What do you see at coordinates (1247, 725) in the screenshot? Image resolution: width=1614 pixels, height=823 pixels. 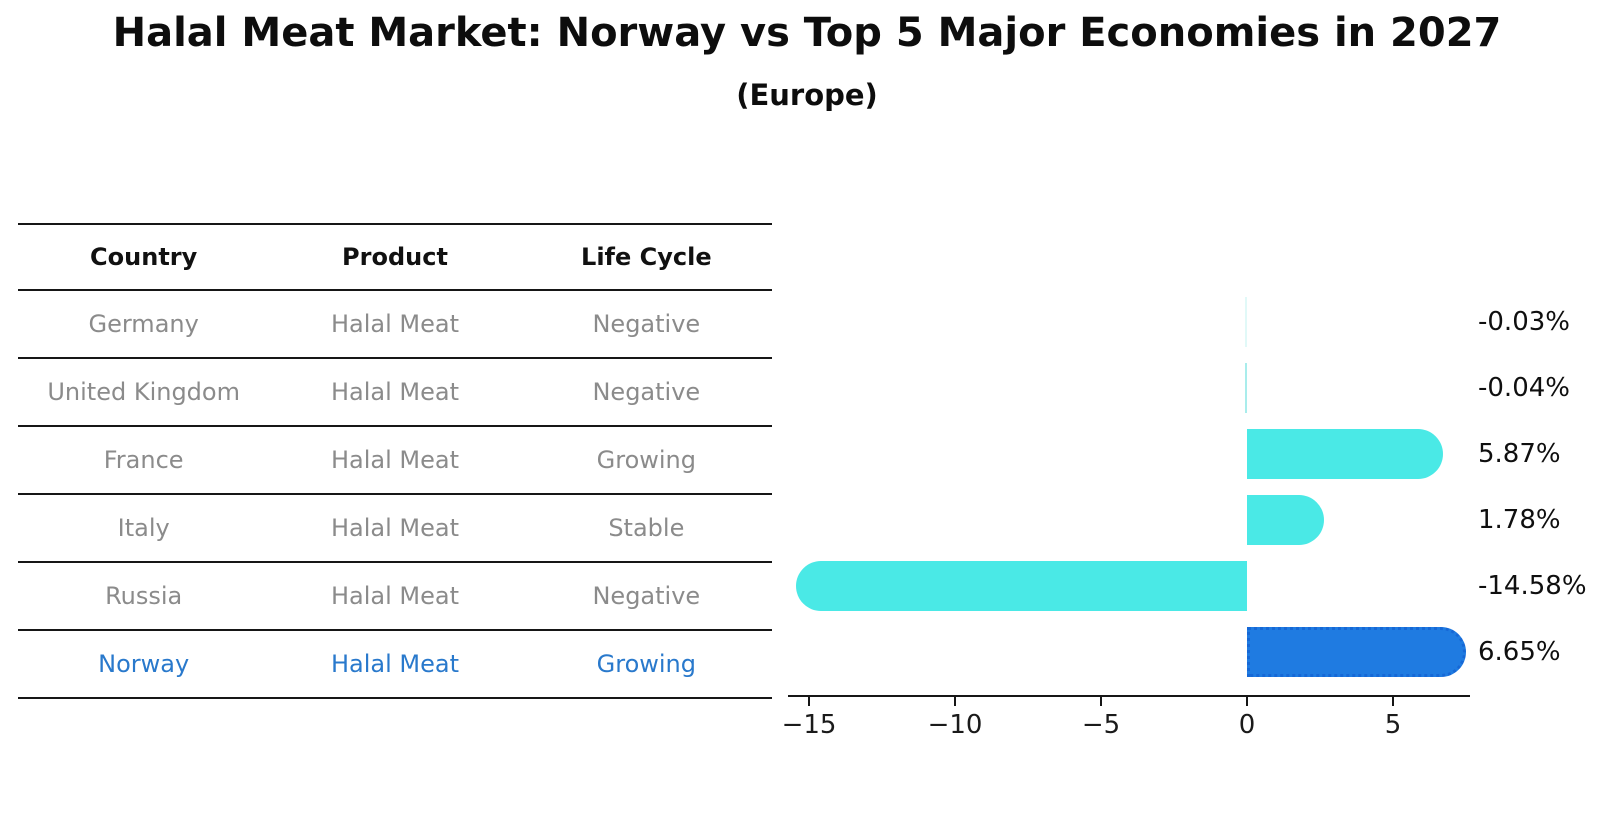 I see `x-axis-tick-label: 0` at bounding box center [1247, 725].